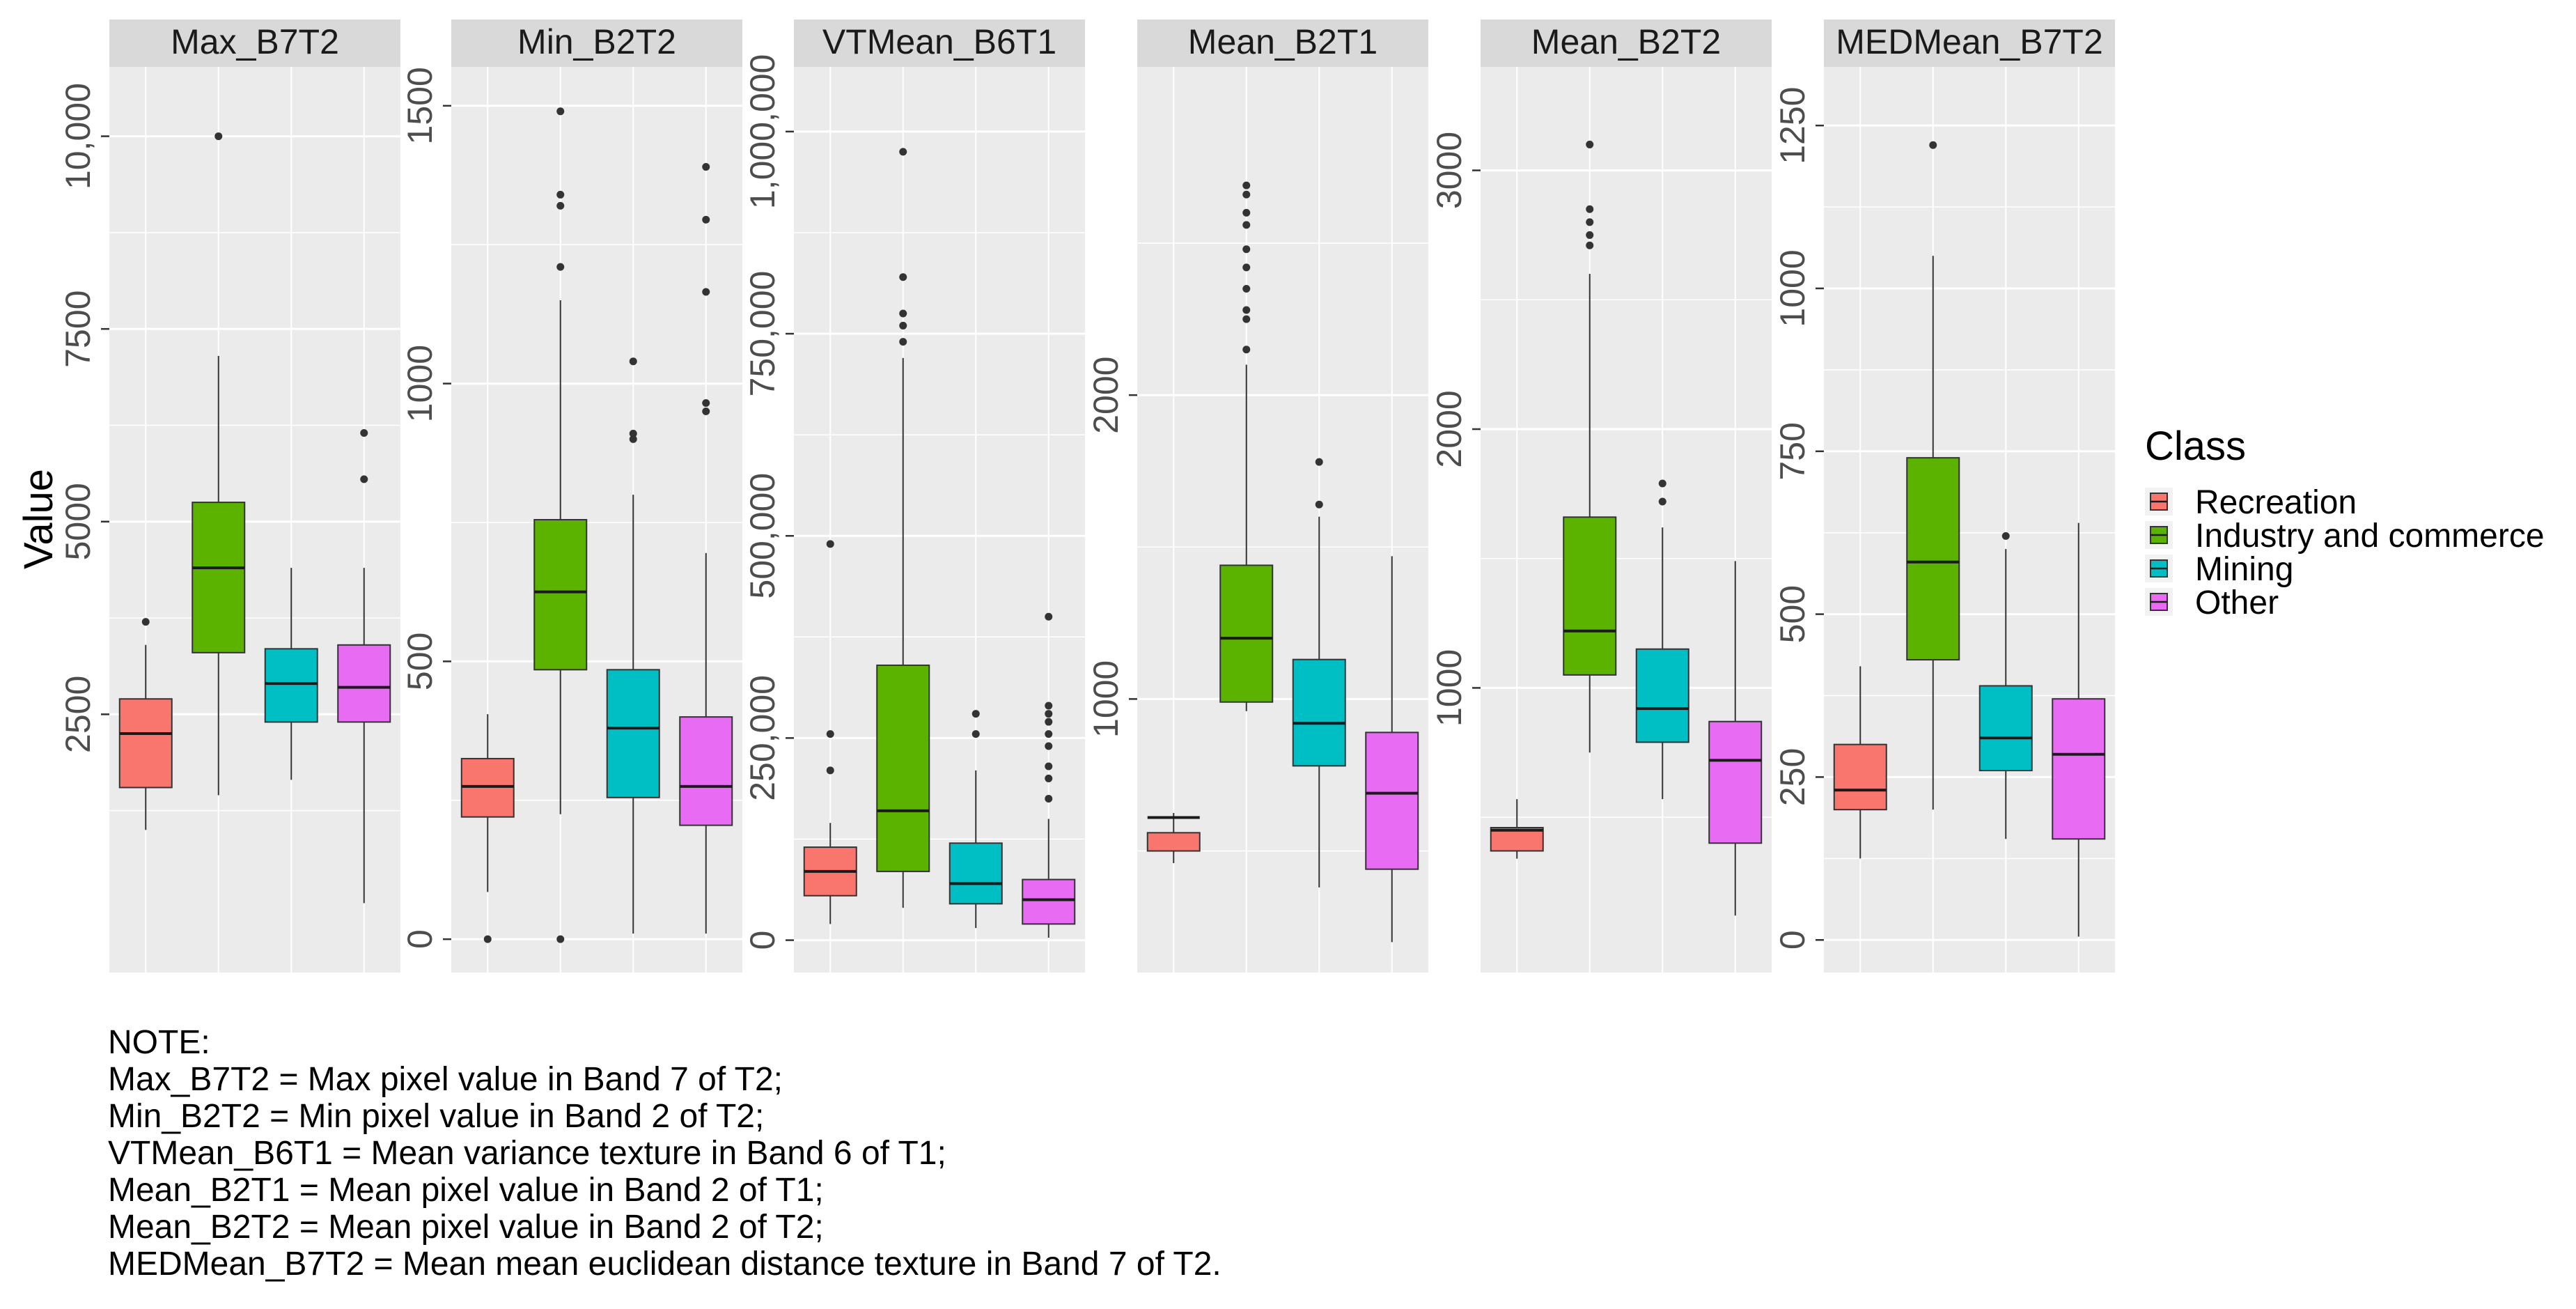 Image resolution: width=2576 pixels, height=1309 pixels. Describe the element at coordinates (2370, 536) in the screenshot. I see `legend-label: Industry and commerce` at that location.